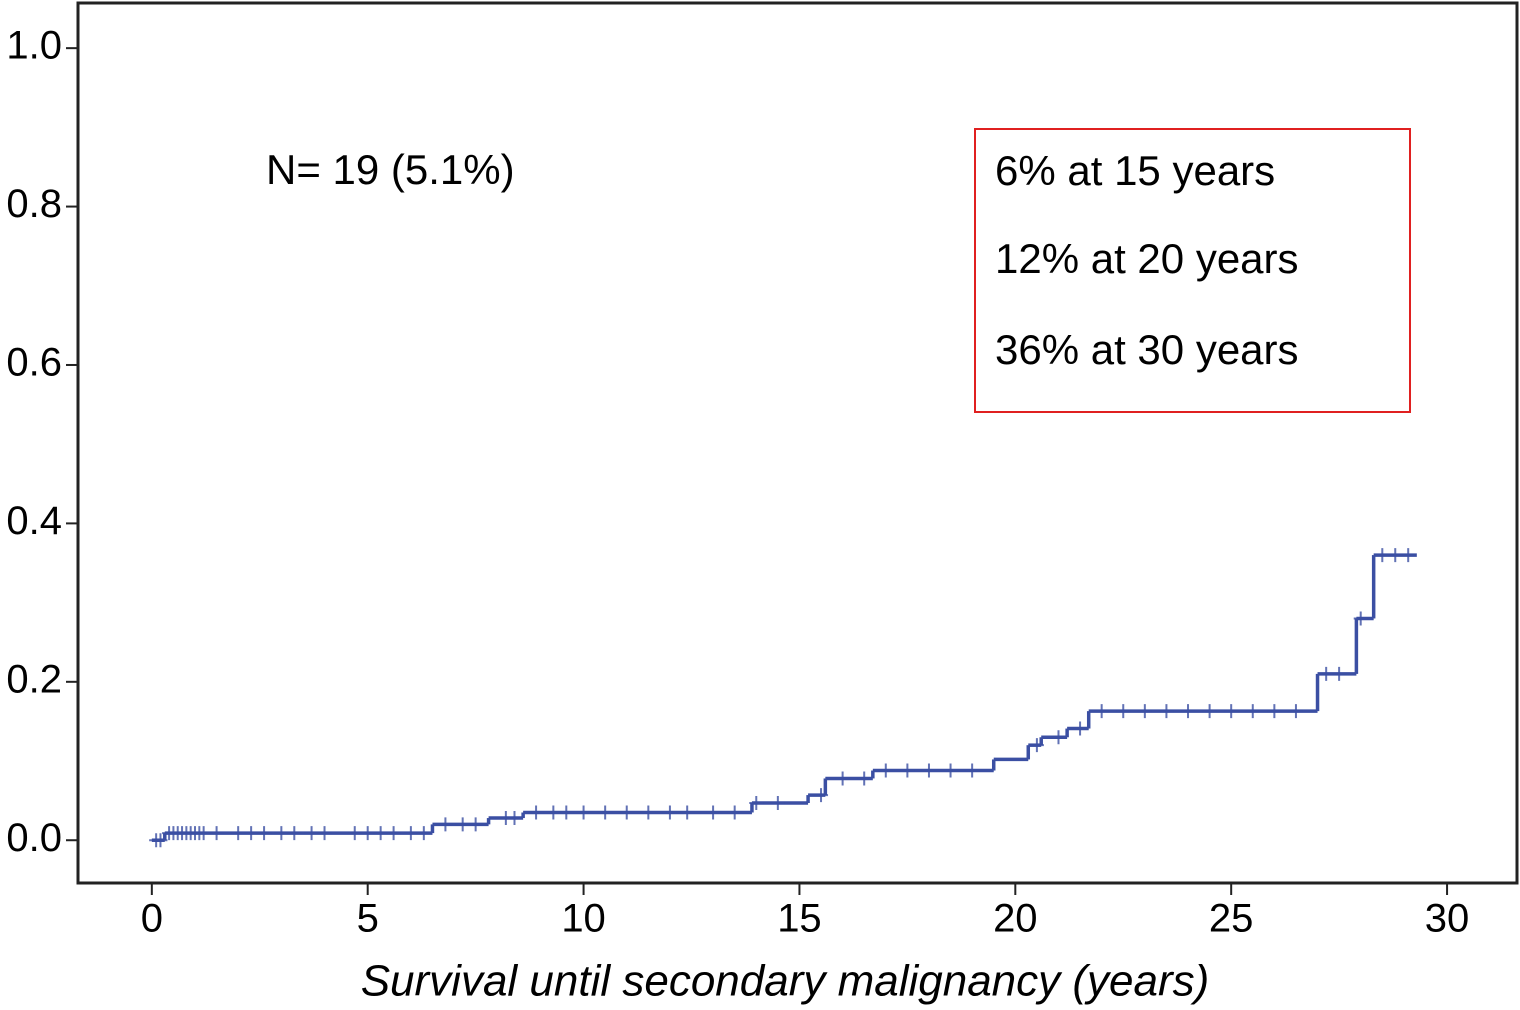 The width and height of the screenshot is (1520, 1010). What do you see at coordinates (34, 838) in the screenshot?
I see `y-tick-label: 0.0` at bounding box center [34, 838].